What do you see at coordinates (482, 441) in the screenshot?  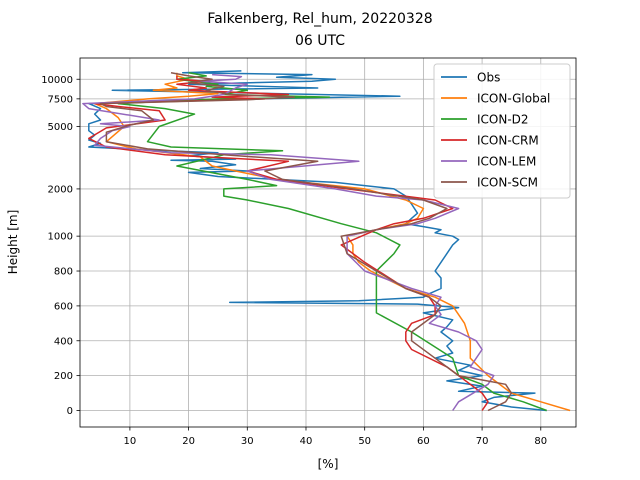 I see `x-tick-label: 70` at bounding box center [482, 441].